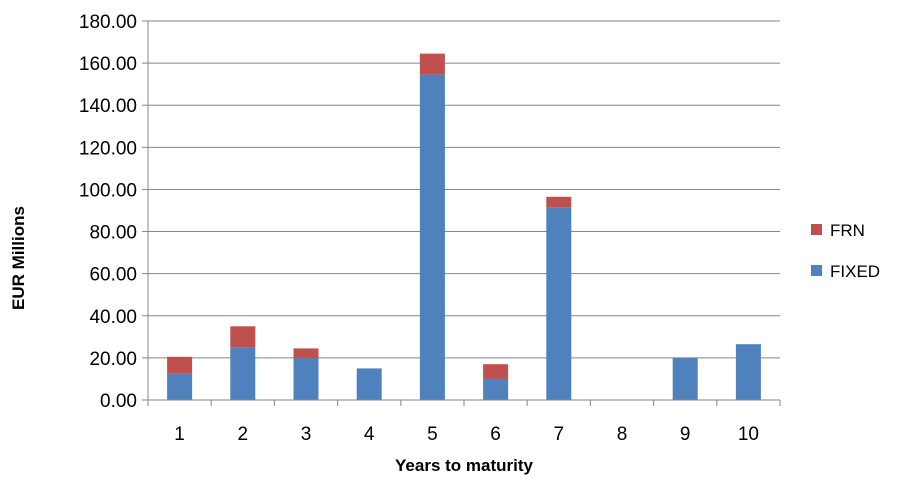 The width and height of the screenshot is (910, 480). What do you see at coordinates (464, 465) in the screenshot?
I see `x-axis-title: Years to maturity` at bounding box center [464, 465].